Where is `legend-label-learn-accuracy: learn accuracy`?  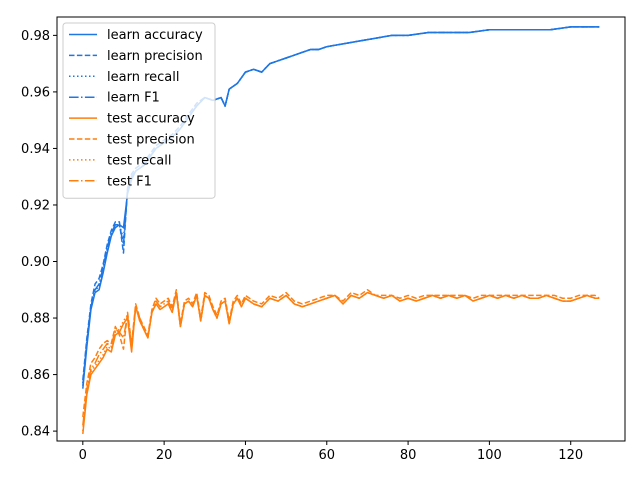 legend-label-learn-accuracy: learn accuracy is located at coordinates (155, 35).